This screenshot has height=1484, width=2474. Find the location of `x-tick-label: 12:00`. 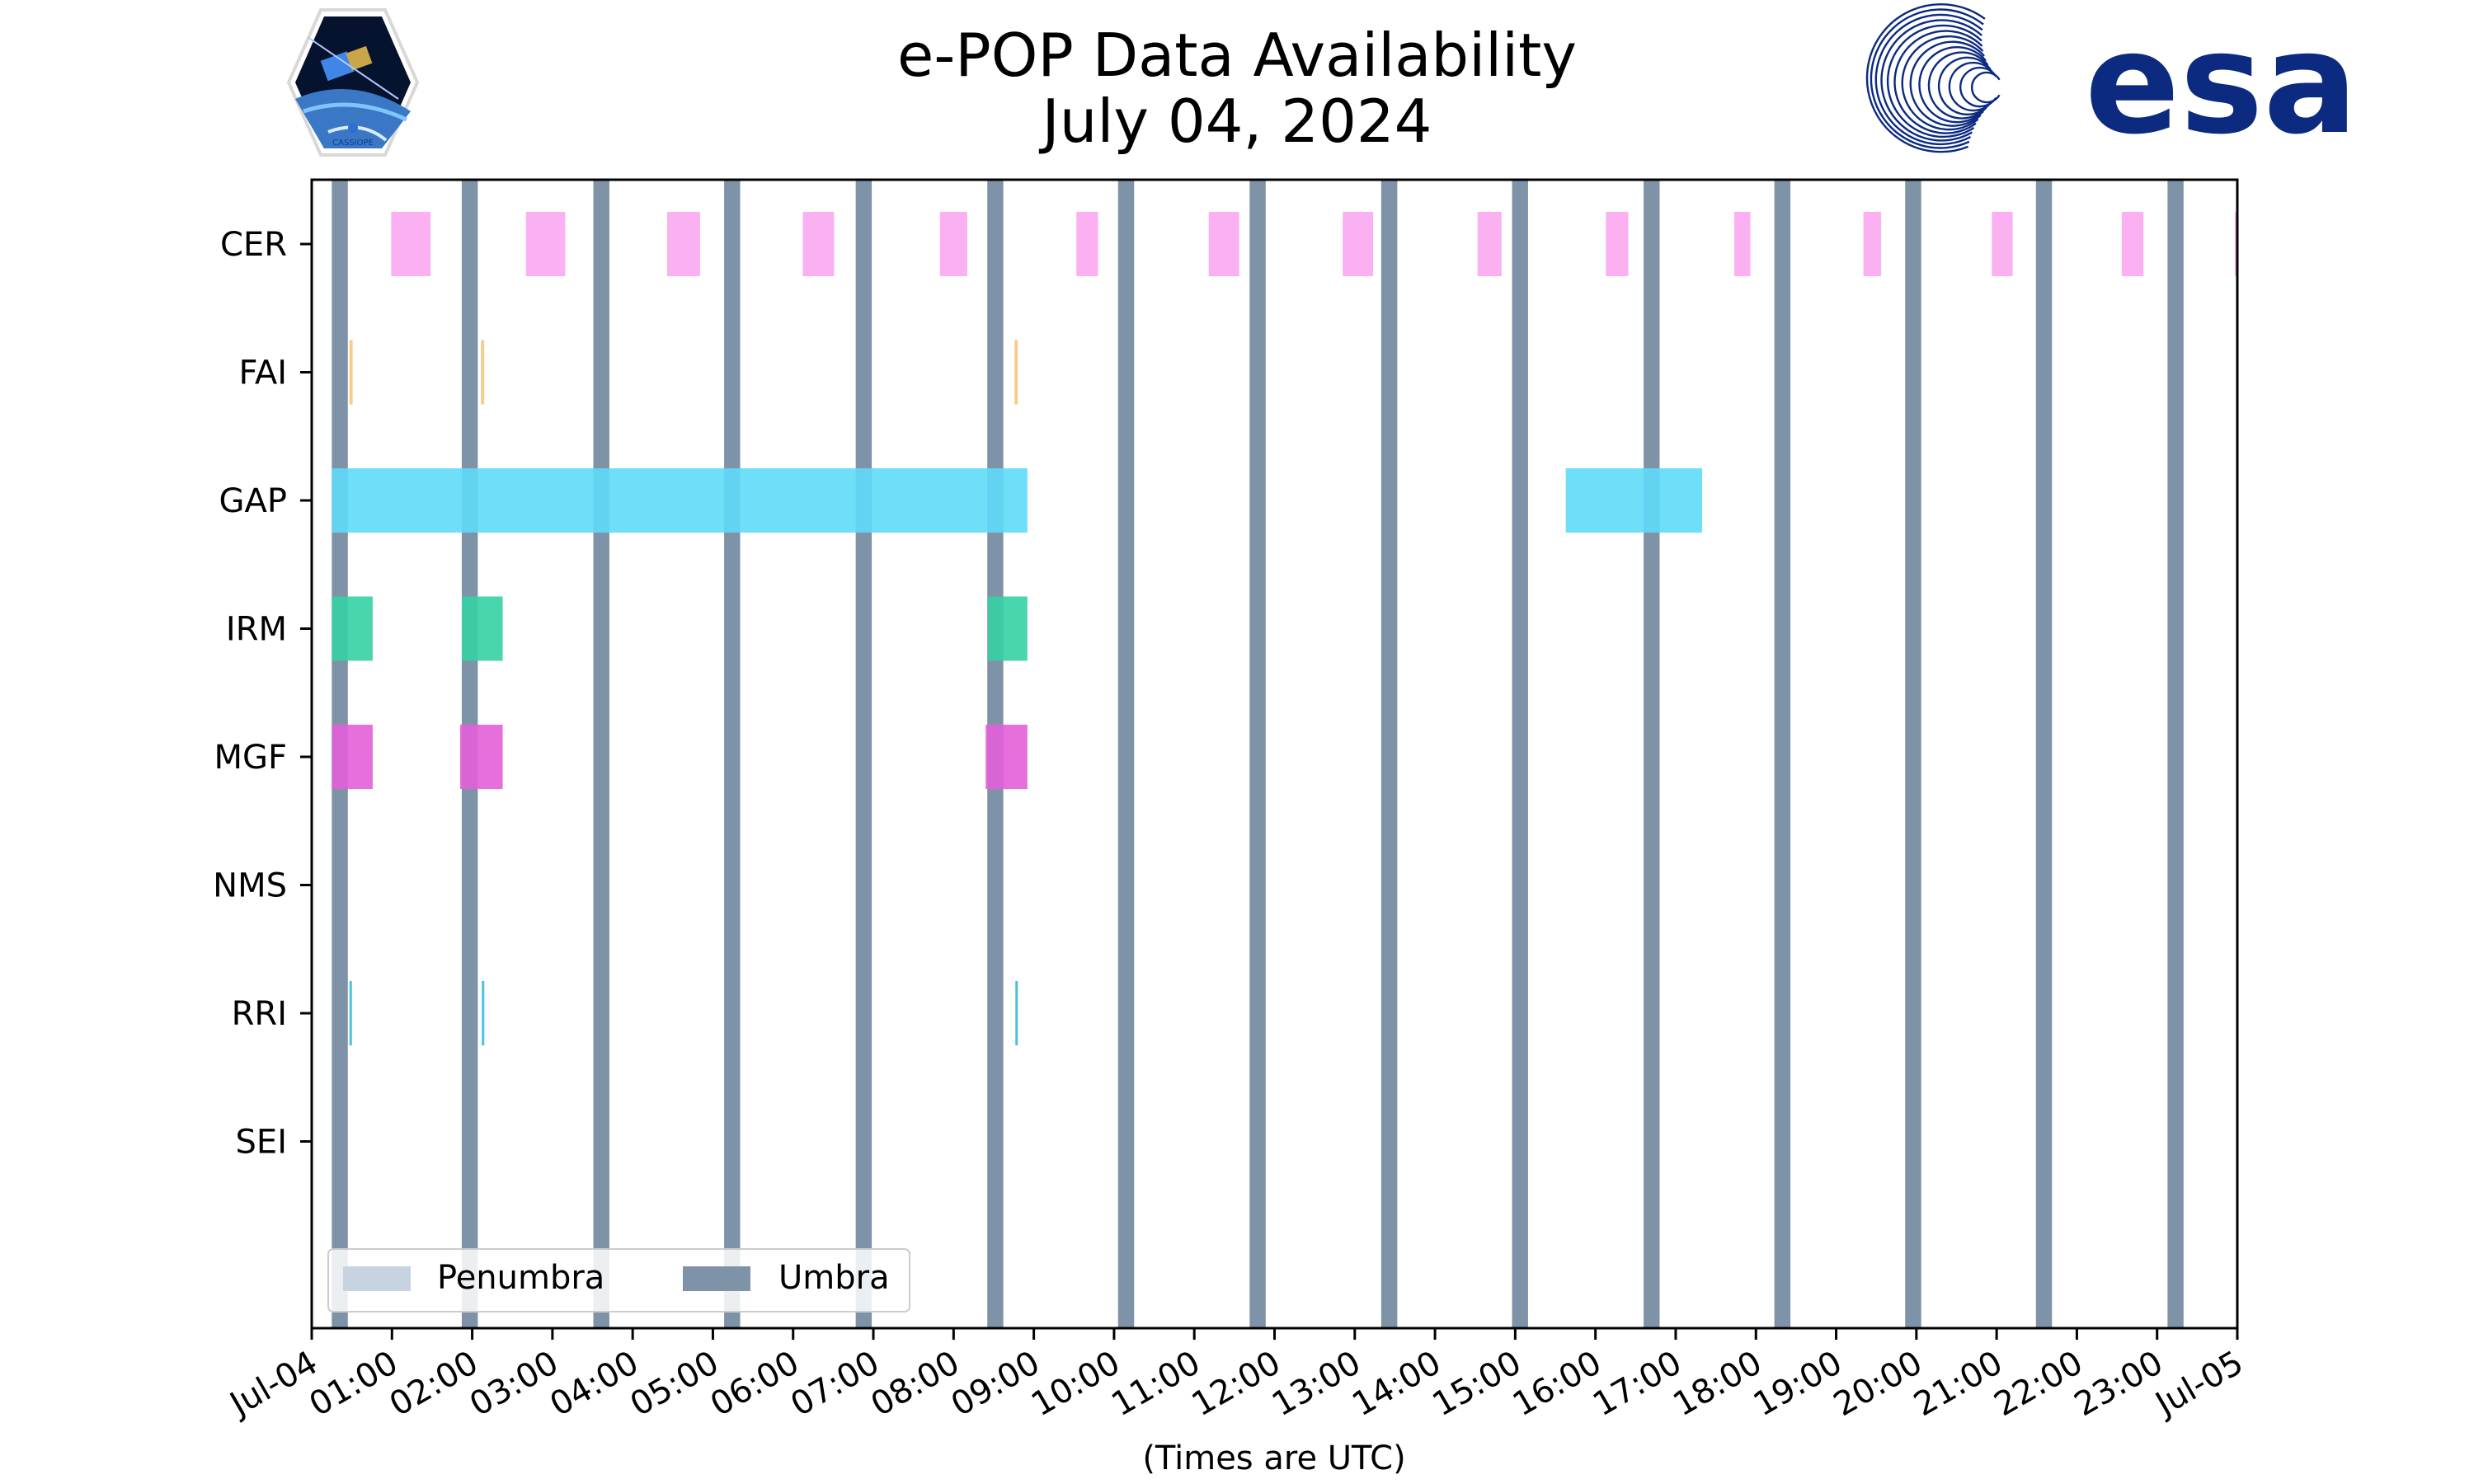

x-tick-label: 12:00 is located at coordinates (1236, 1384).